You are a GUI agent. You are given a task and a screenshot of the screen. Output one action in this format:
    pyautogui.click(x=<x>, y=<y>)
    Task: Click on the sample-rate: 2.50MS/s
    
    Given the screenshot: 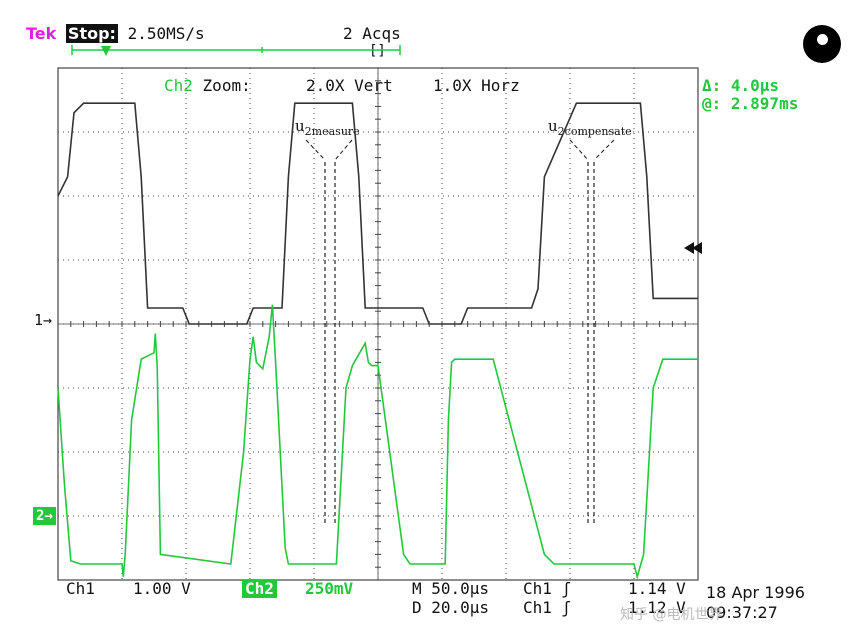 What is the action you would take?
    pyautogui.click(x=166, y=33)
    